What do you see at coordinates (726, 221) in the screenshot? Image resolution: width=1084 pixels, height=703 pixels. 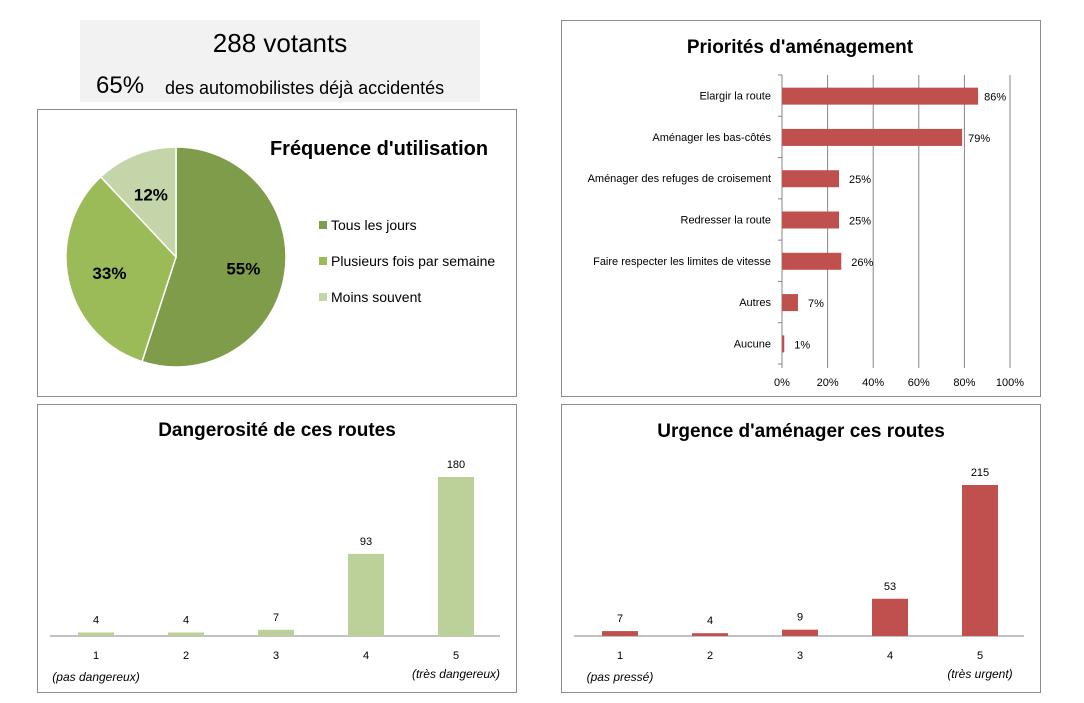 I see `category-label: Redresser la route` at bounding box center [726, 221].